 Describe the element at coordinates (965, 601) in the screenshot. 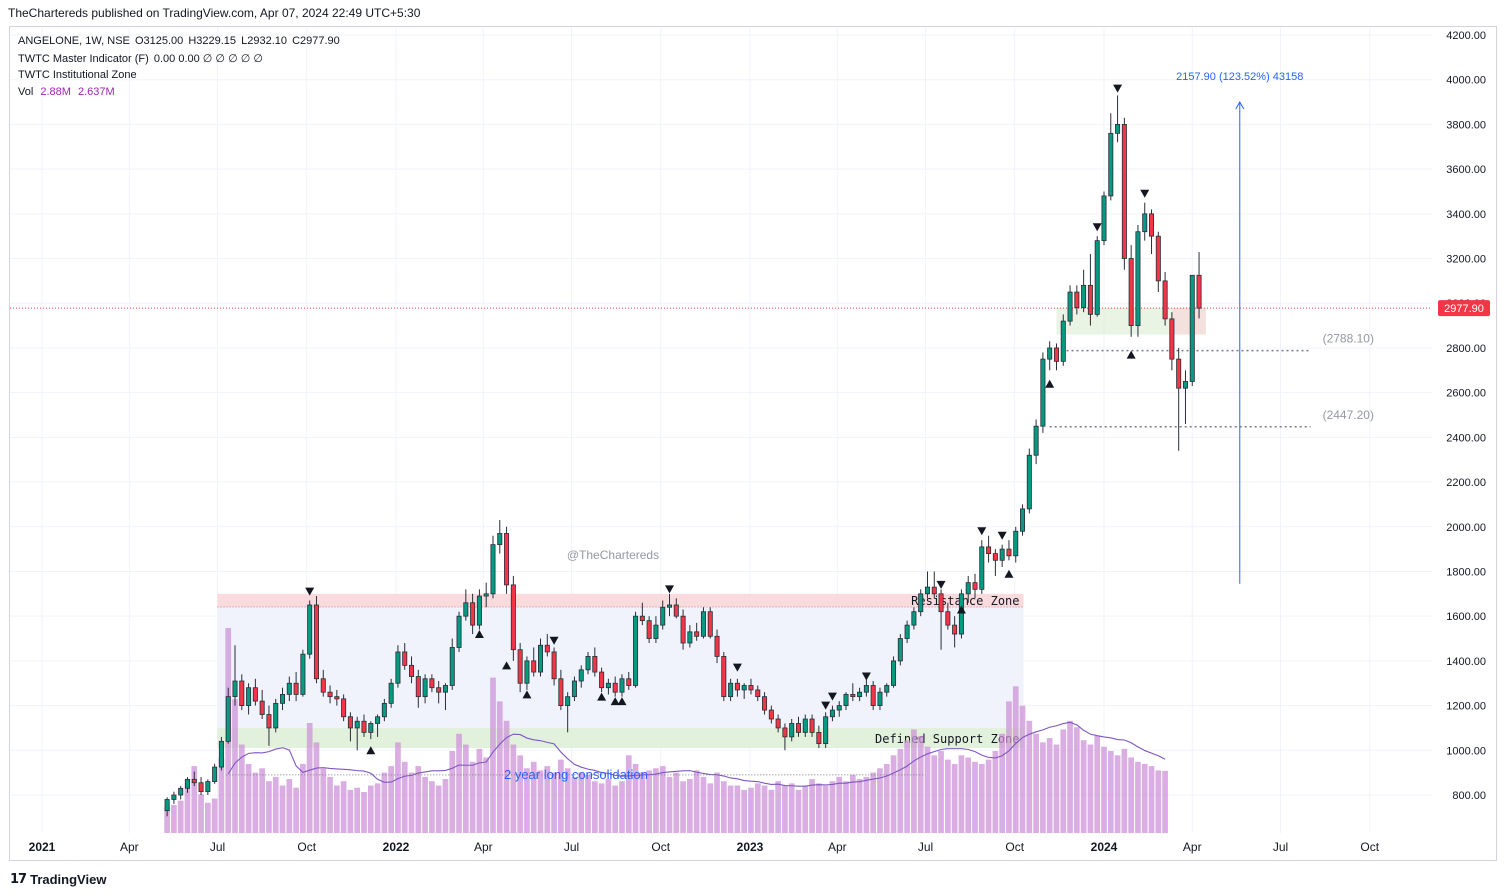

I see `zone-label-resistance: Resistance Zone` at that location.